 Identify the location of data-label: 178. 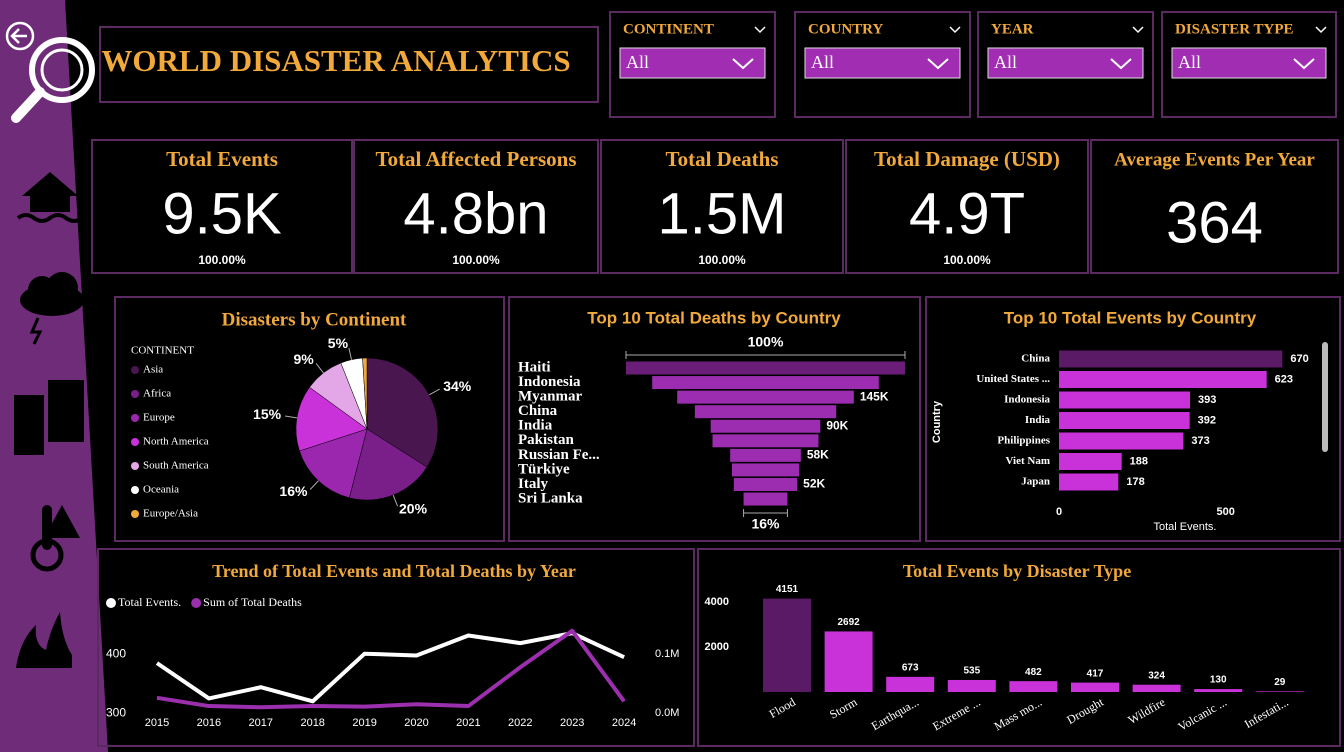
(1135, 482).